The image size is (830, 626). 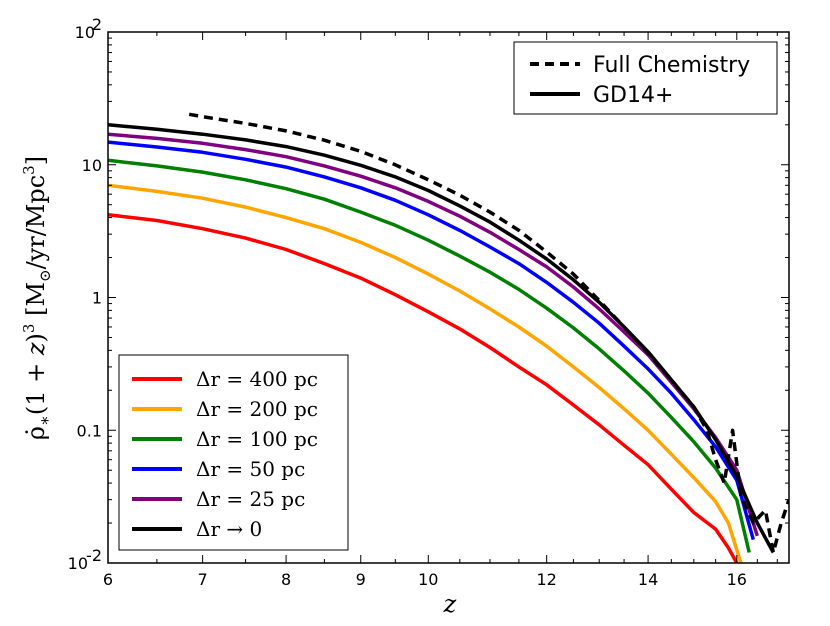 I want to click on legend-bottom-label-50pc: Δr = 50 pc, so click(x=250, y=469).